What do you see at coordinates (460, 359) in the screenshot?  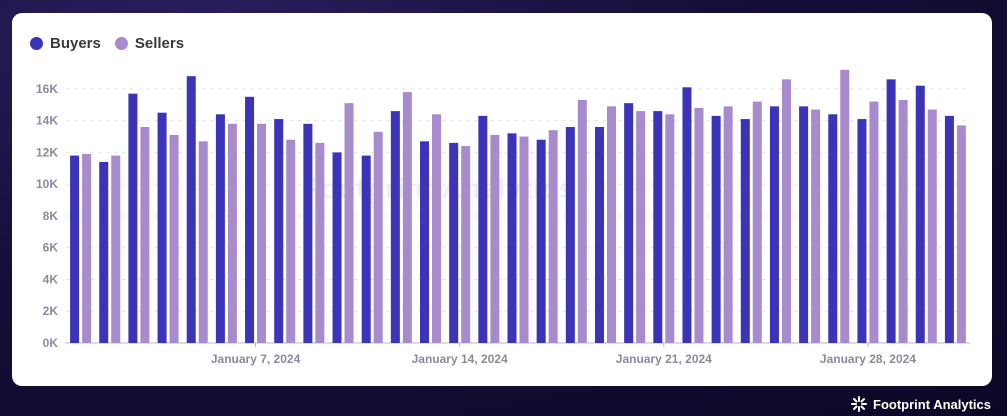 I see `x-tick-label: January 14, 2024` at bounding box center [460, 359].